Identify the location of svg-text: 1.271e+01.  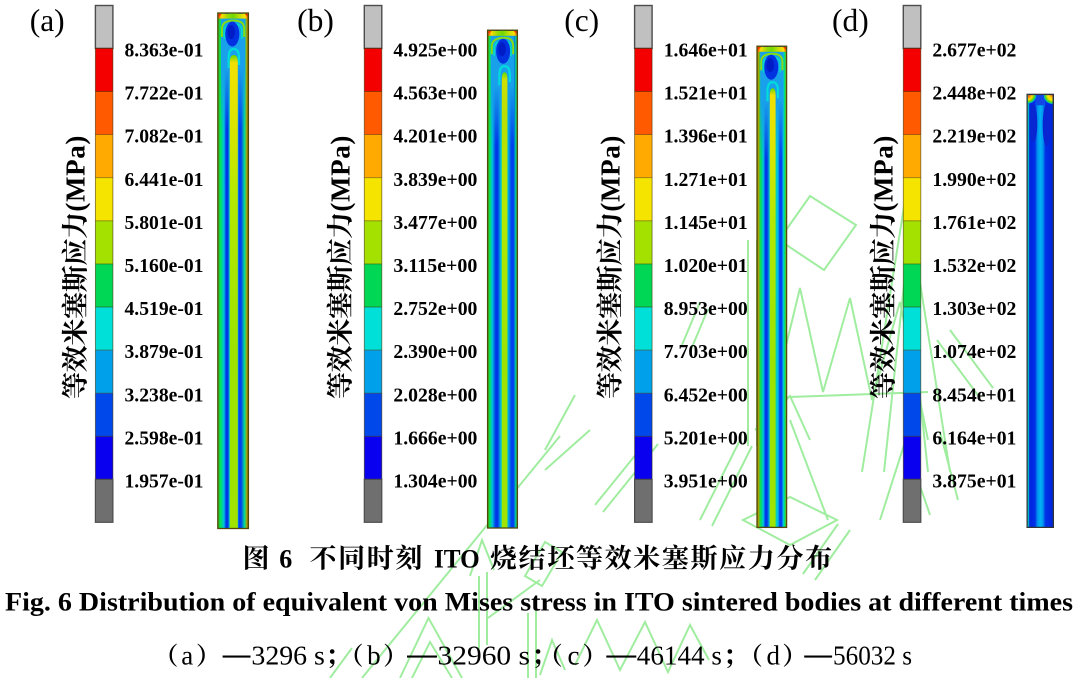
(706, 180).